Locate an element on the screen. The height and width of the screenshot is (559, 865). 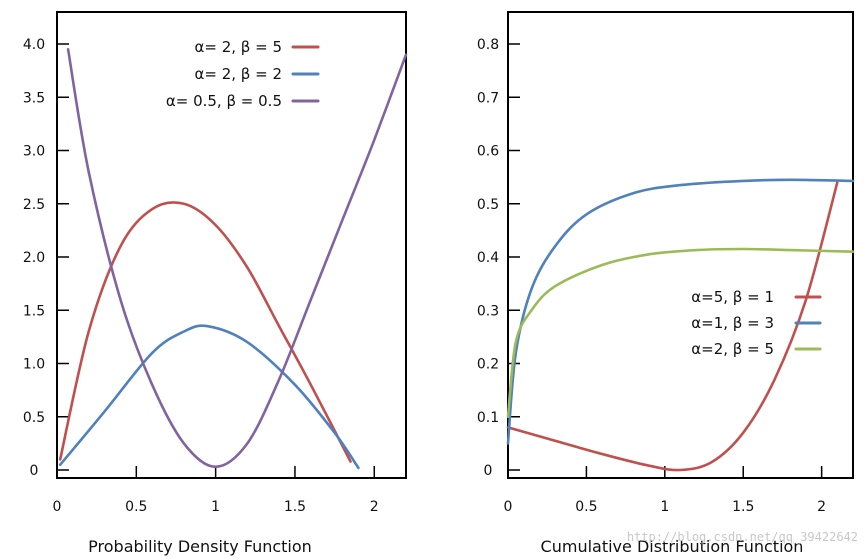
y-tick-label: 3.0 is located at coordinates (34, 152).